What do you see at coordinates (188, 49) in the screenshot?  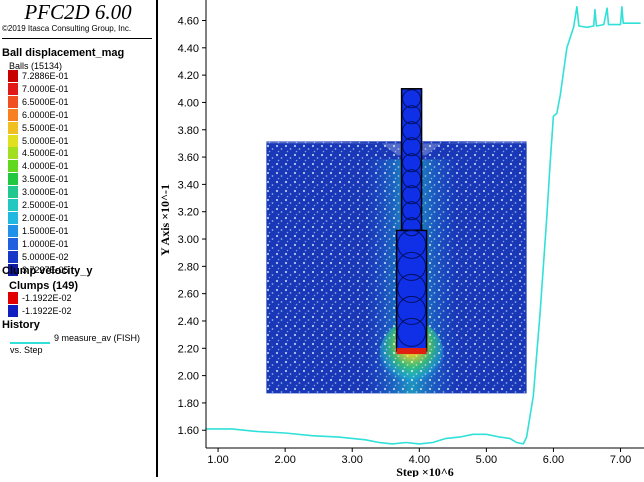 I see `y-tick-label: 4.40` at bounding box center [188, 49].